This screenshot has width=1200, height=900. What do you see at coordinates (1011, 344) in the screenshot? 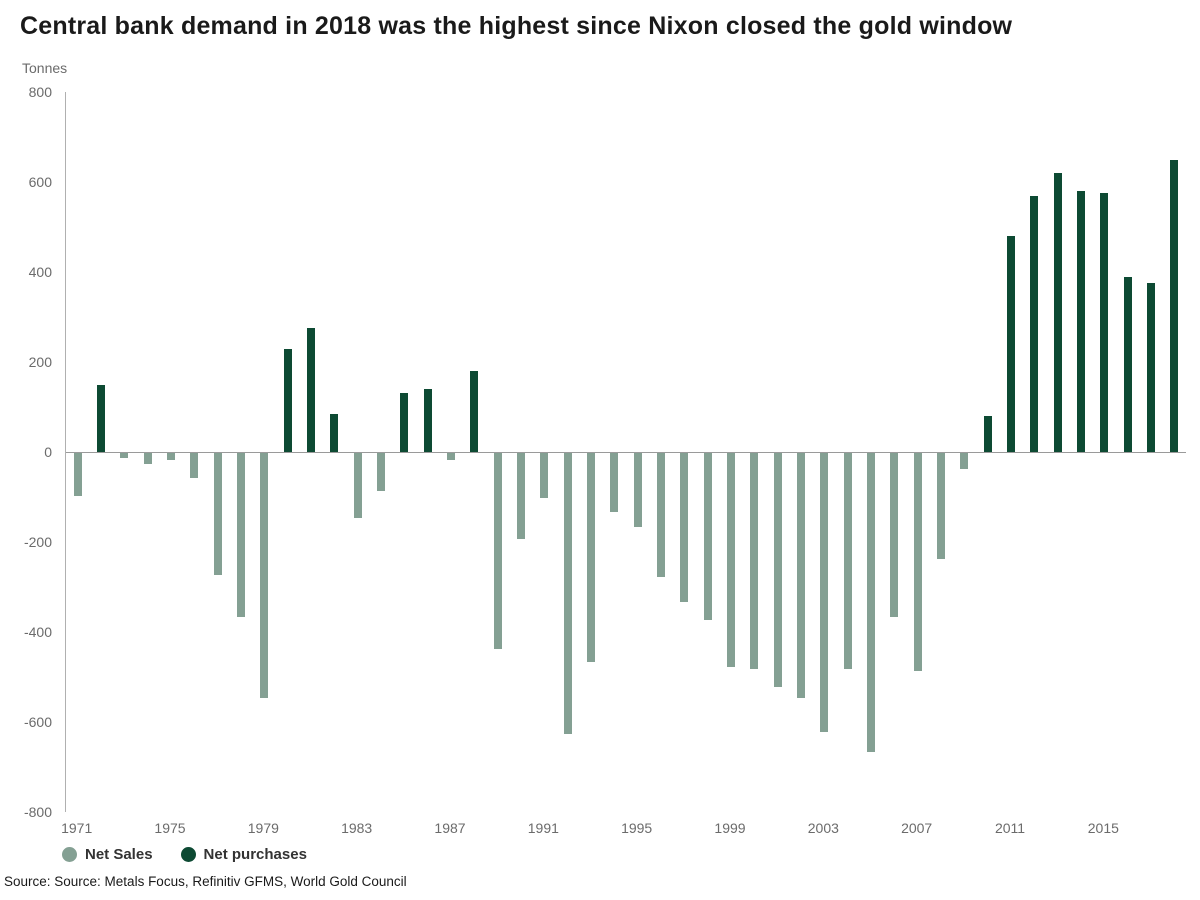
I see `bar-2011` at bounding box center [1011, 344].